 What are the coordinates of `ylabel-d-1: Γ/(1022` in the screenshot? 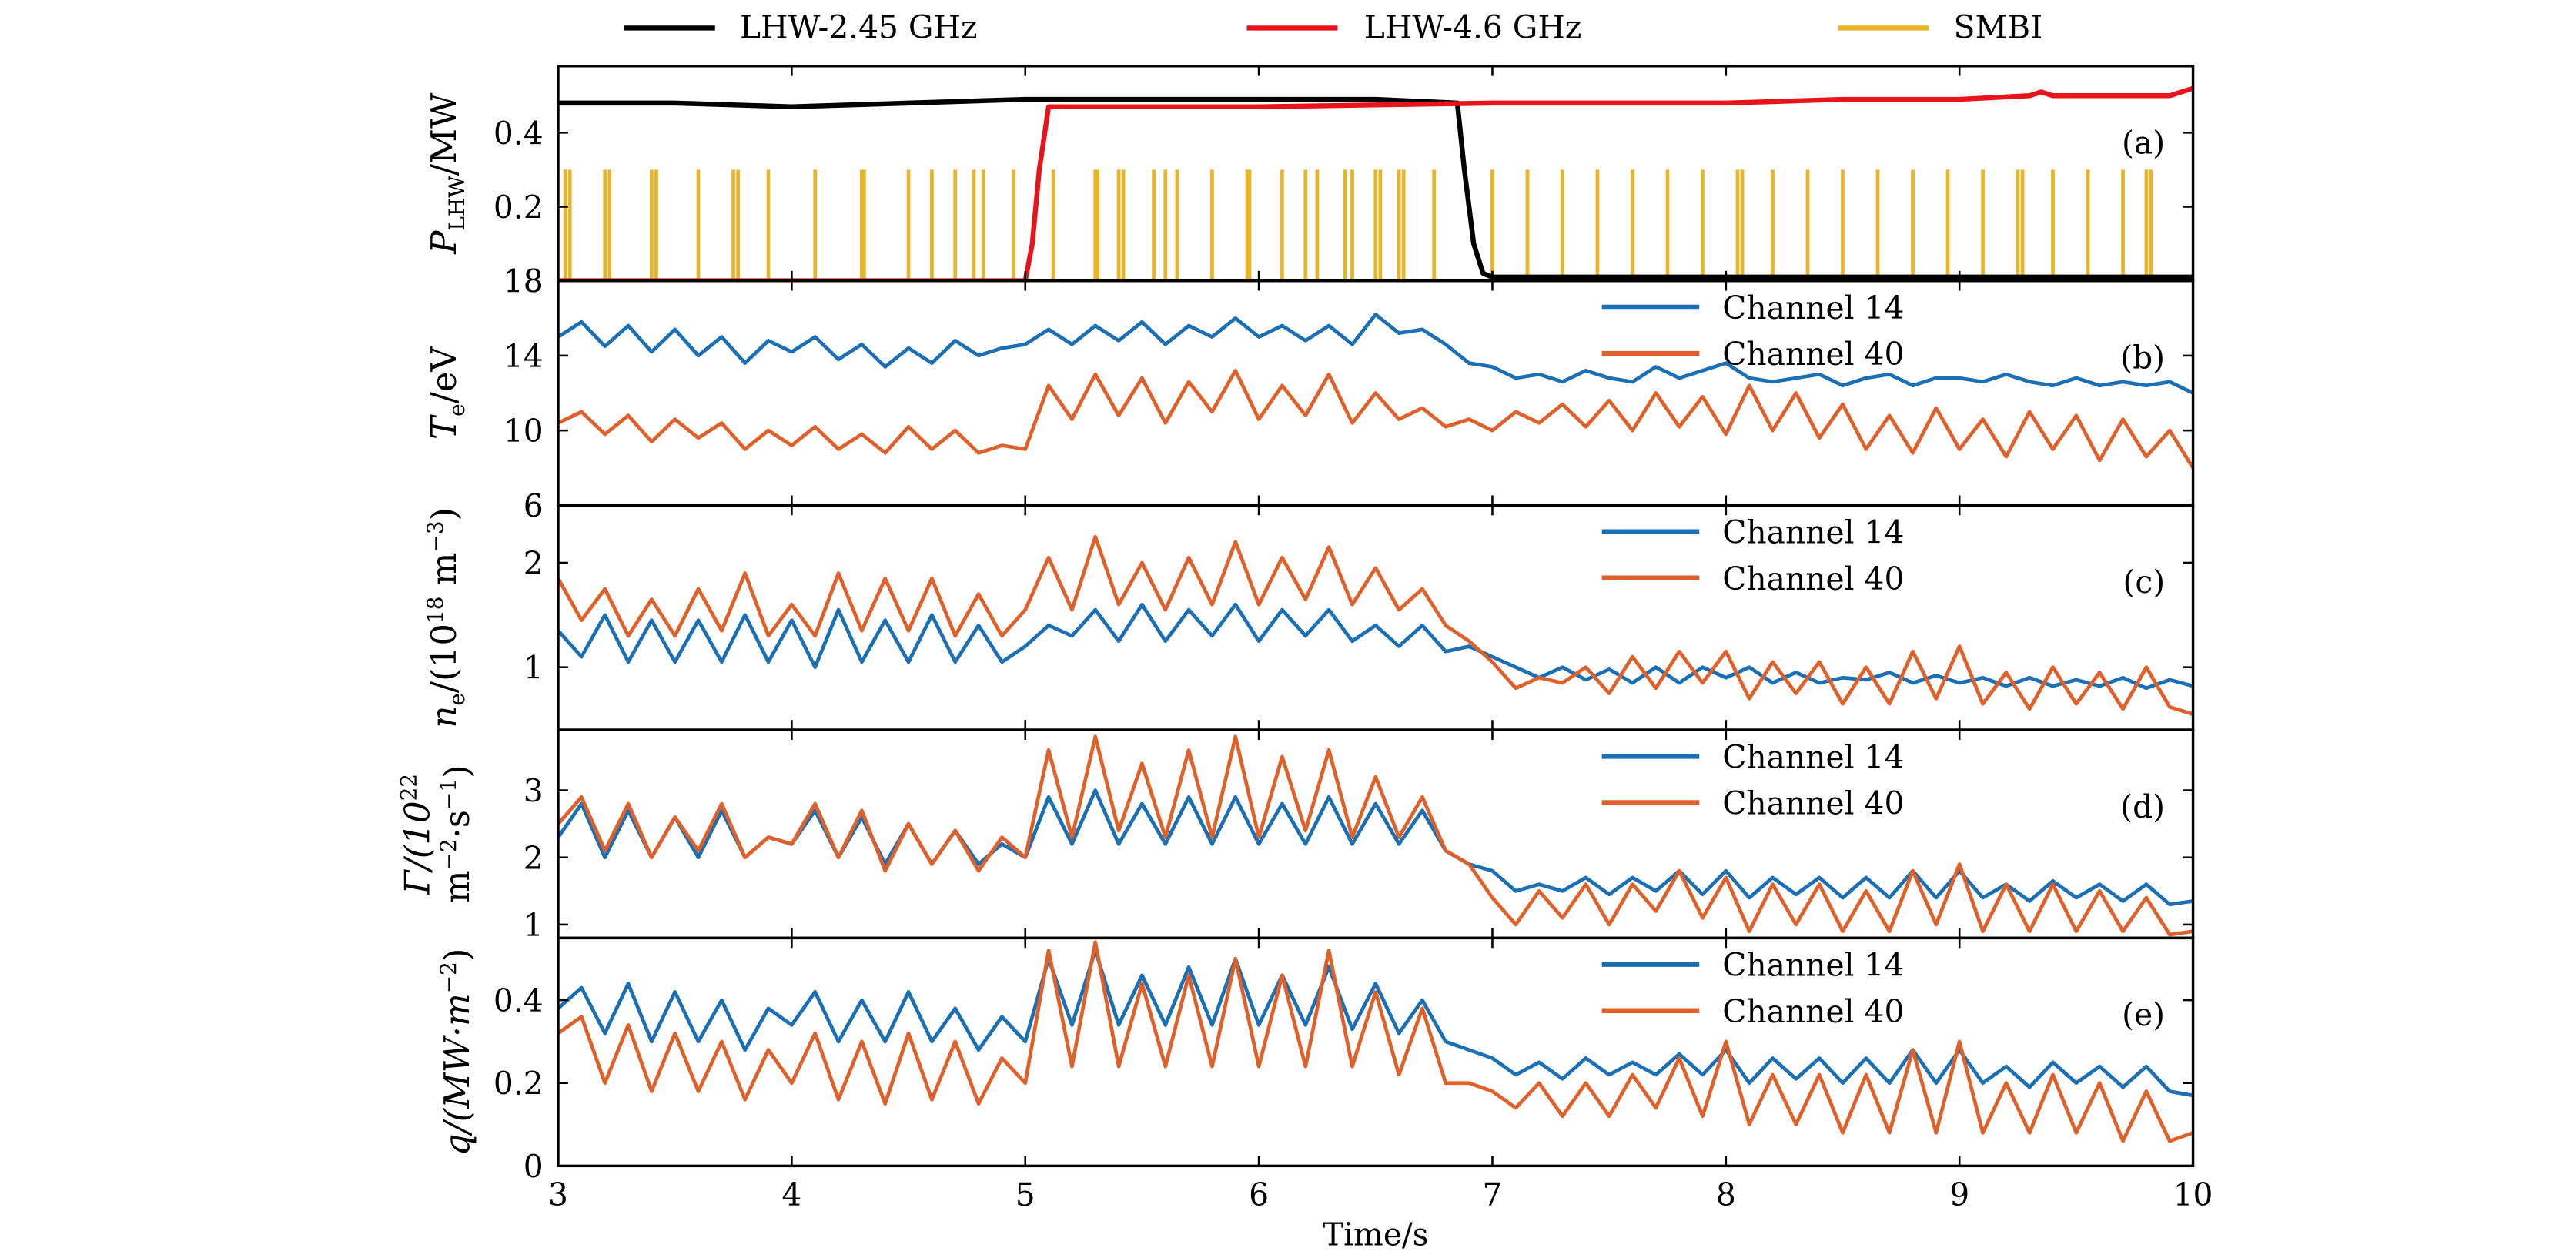 It's located at (417, 834).